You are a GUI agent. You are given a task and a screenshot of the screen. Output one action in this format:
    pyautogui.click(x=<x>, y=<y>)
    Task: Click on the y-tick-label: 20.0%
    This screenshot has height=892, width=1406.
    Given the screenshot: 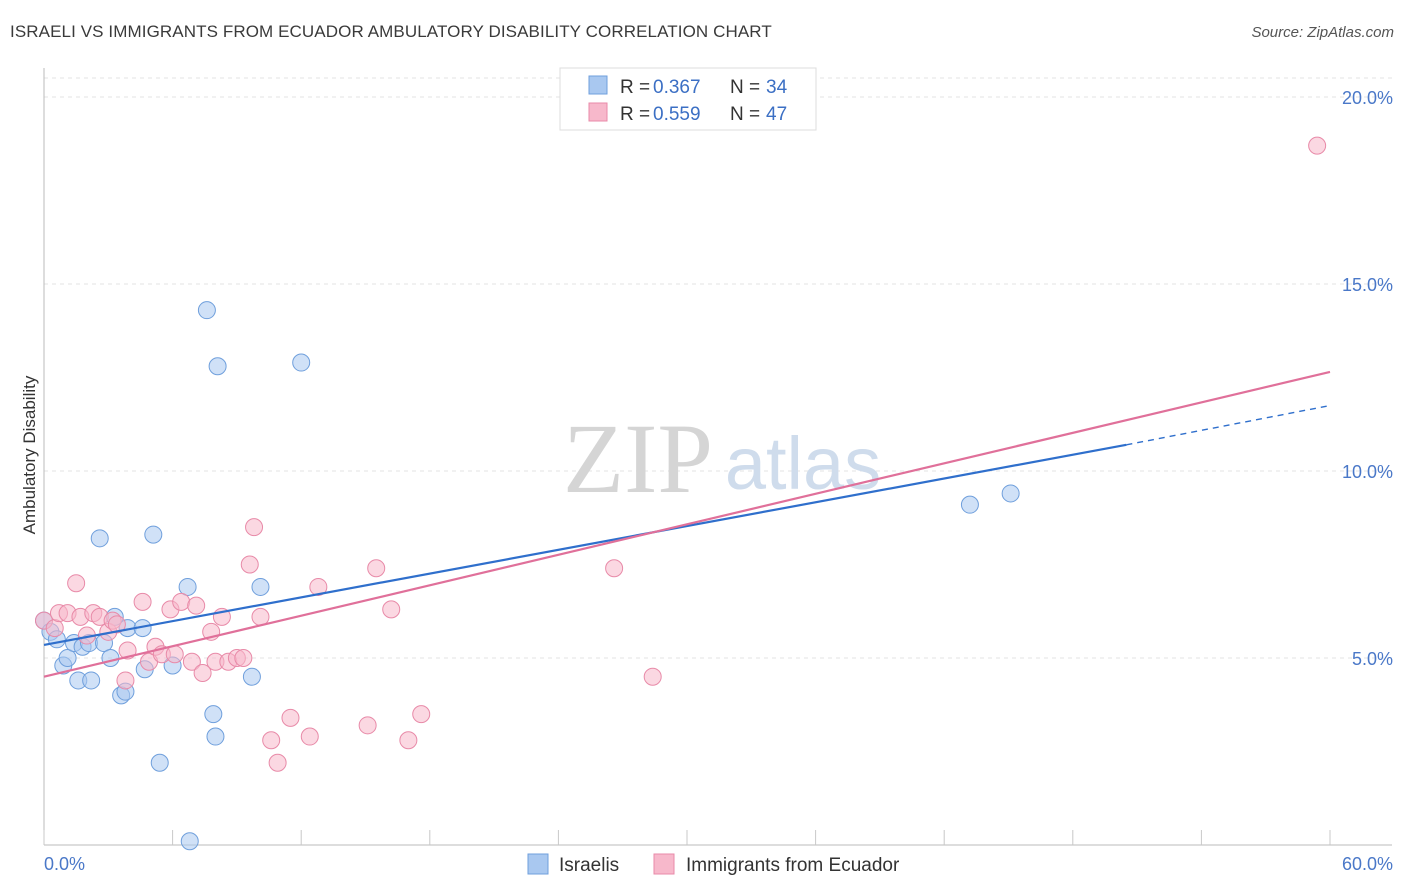 What is the action you would take?
    pyautogui.click(x=1367, y=98)
    